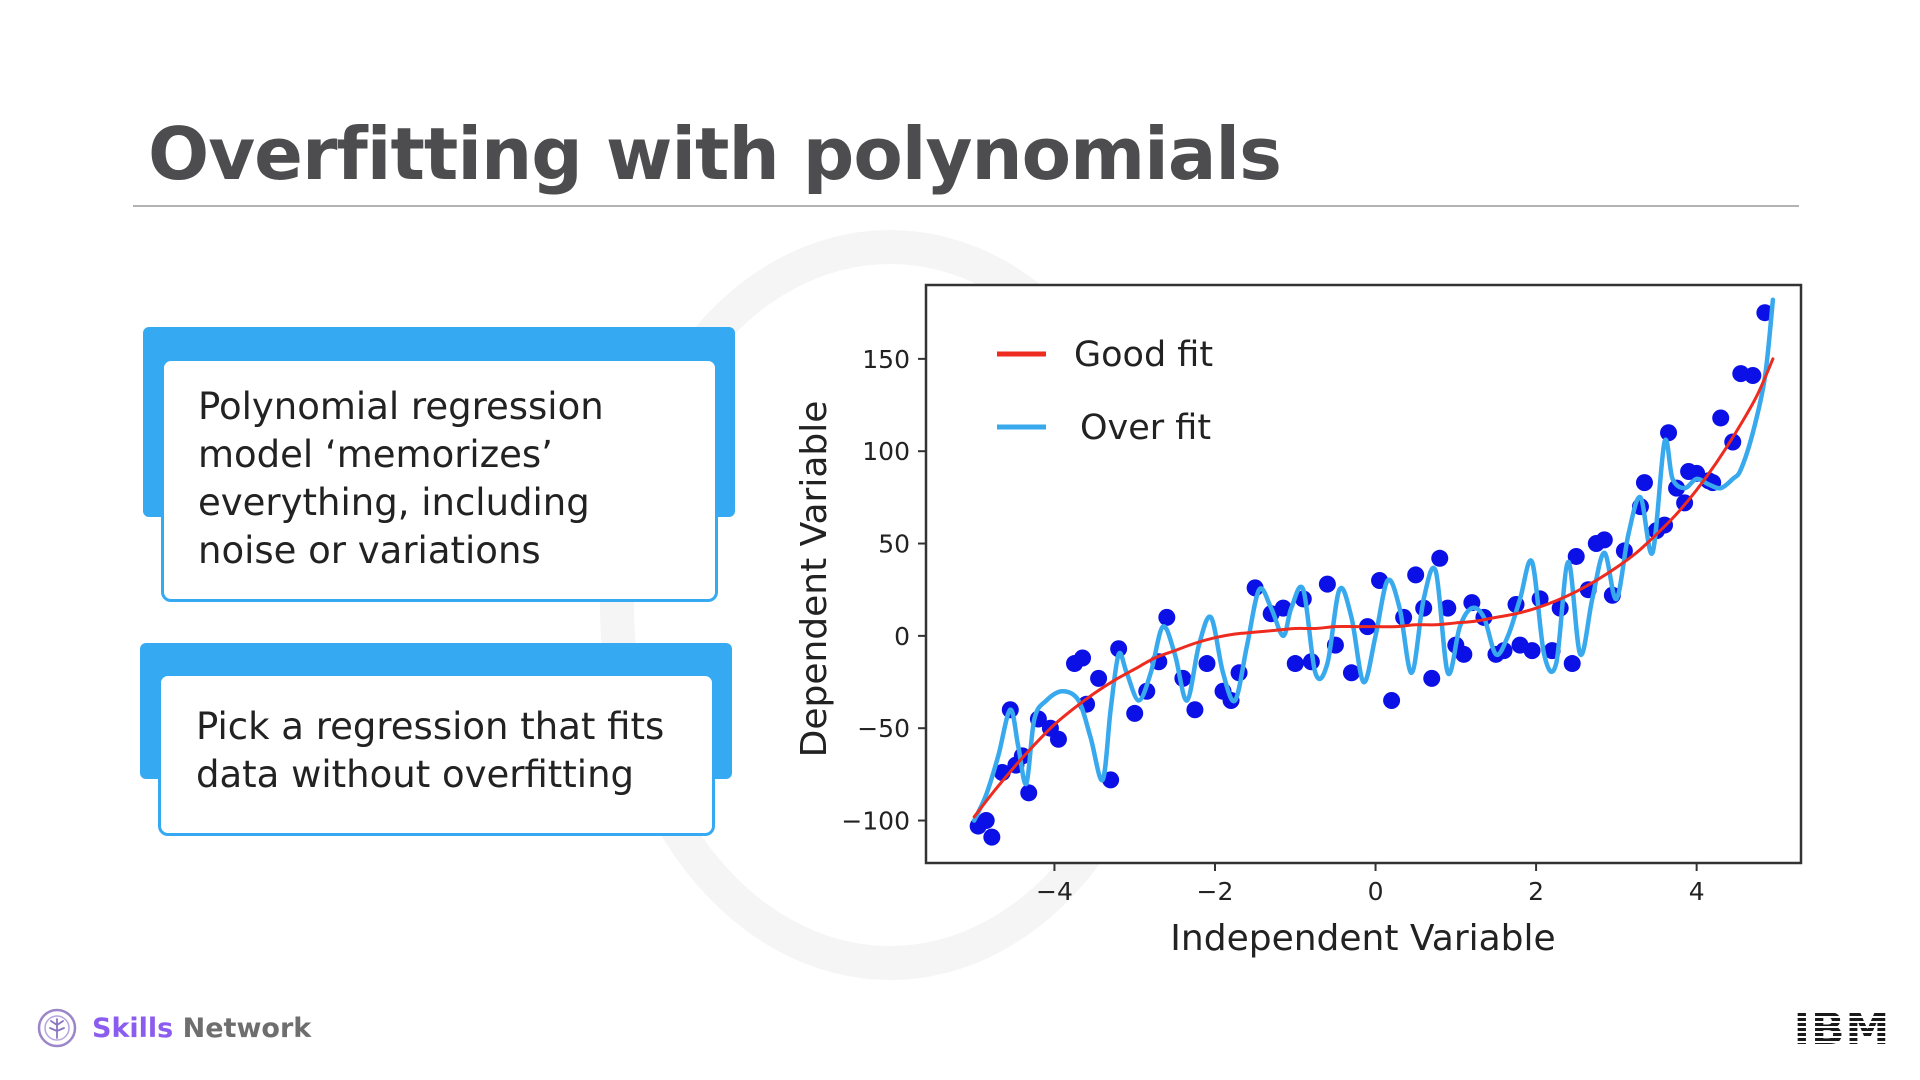 Image resolution: width=1920 pixels, height=1080 pixels. What do you see at coordinates (883, 590) in the screenshot?
I see `y-axis-ticks: −100 −50 0 50 100 150` at bounding box center [883, 590].